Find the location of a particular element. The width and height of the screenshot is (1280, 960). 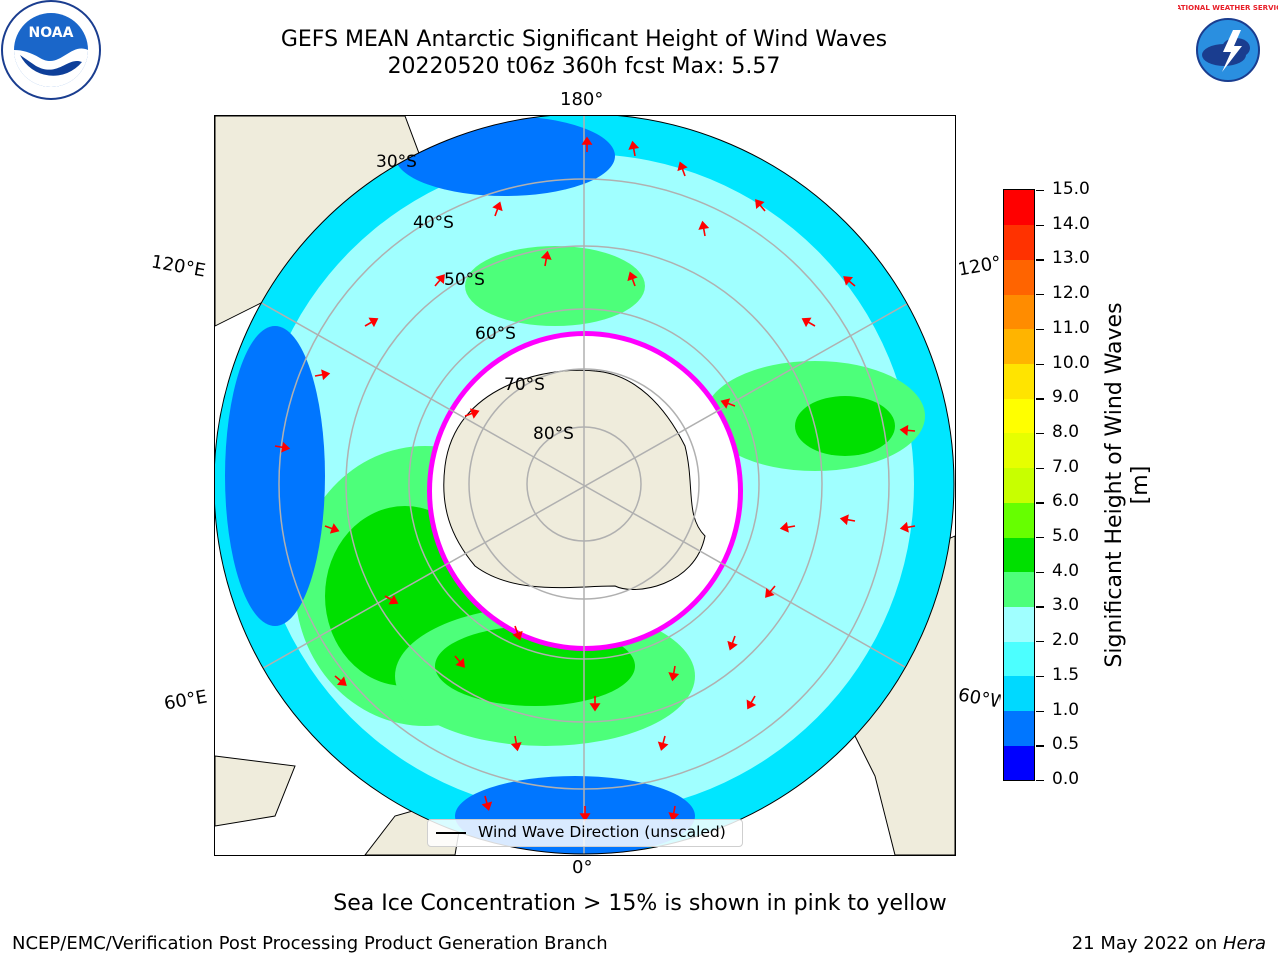

legend-line-swatch is located at coordinates (451, 833).